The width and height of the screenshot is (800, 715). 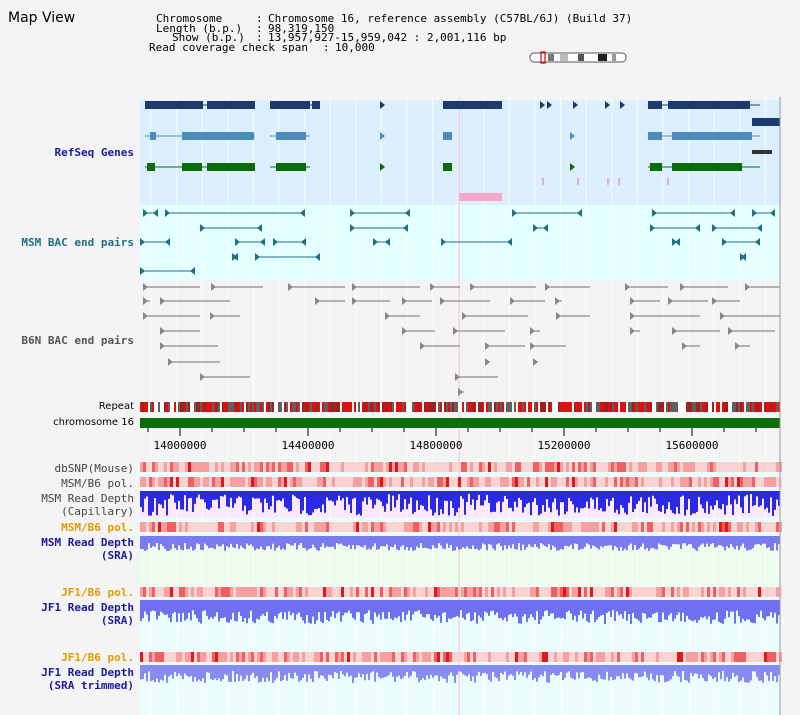 I want to click on track-label-b6n-bac: B6N BAC end pairs, so click(x=77, y=340).